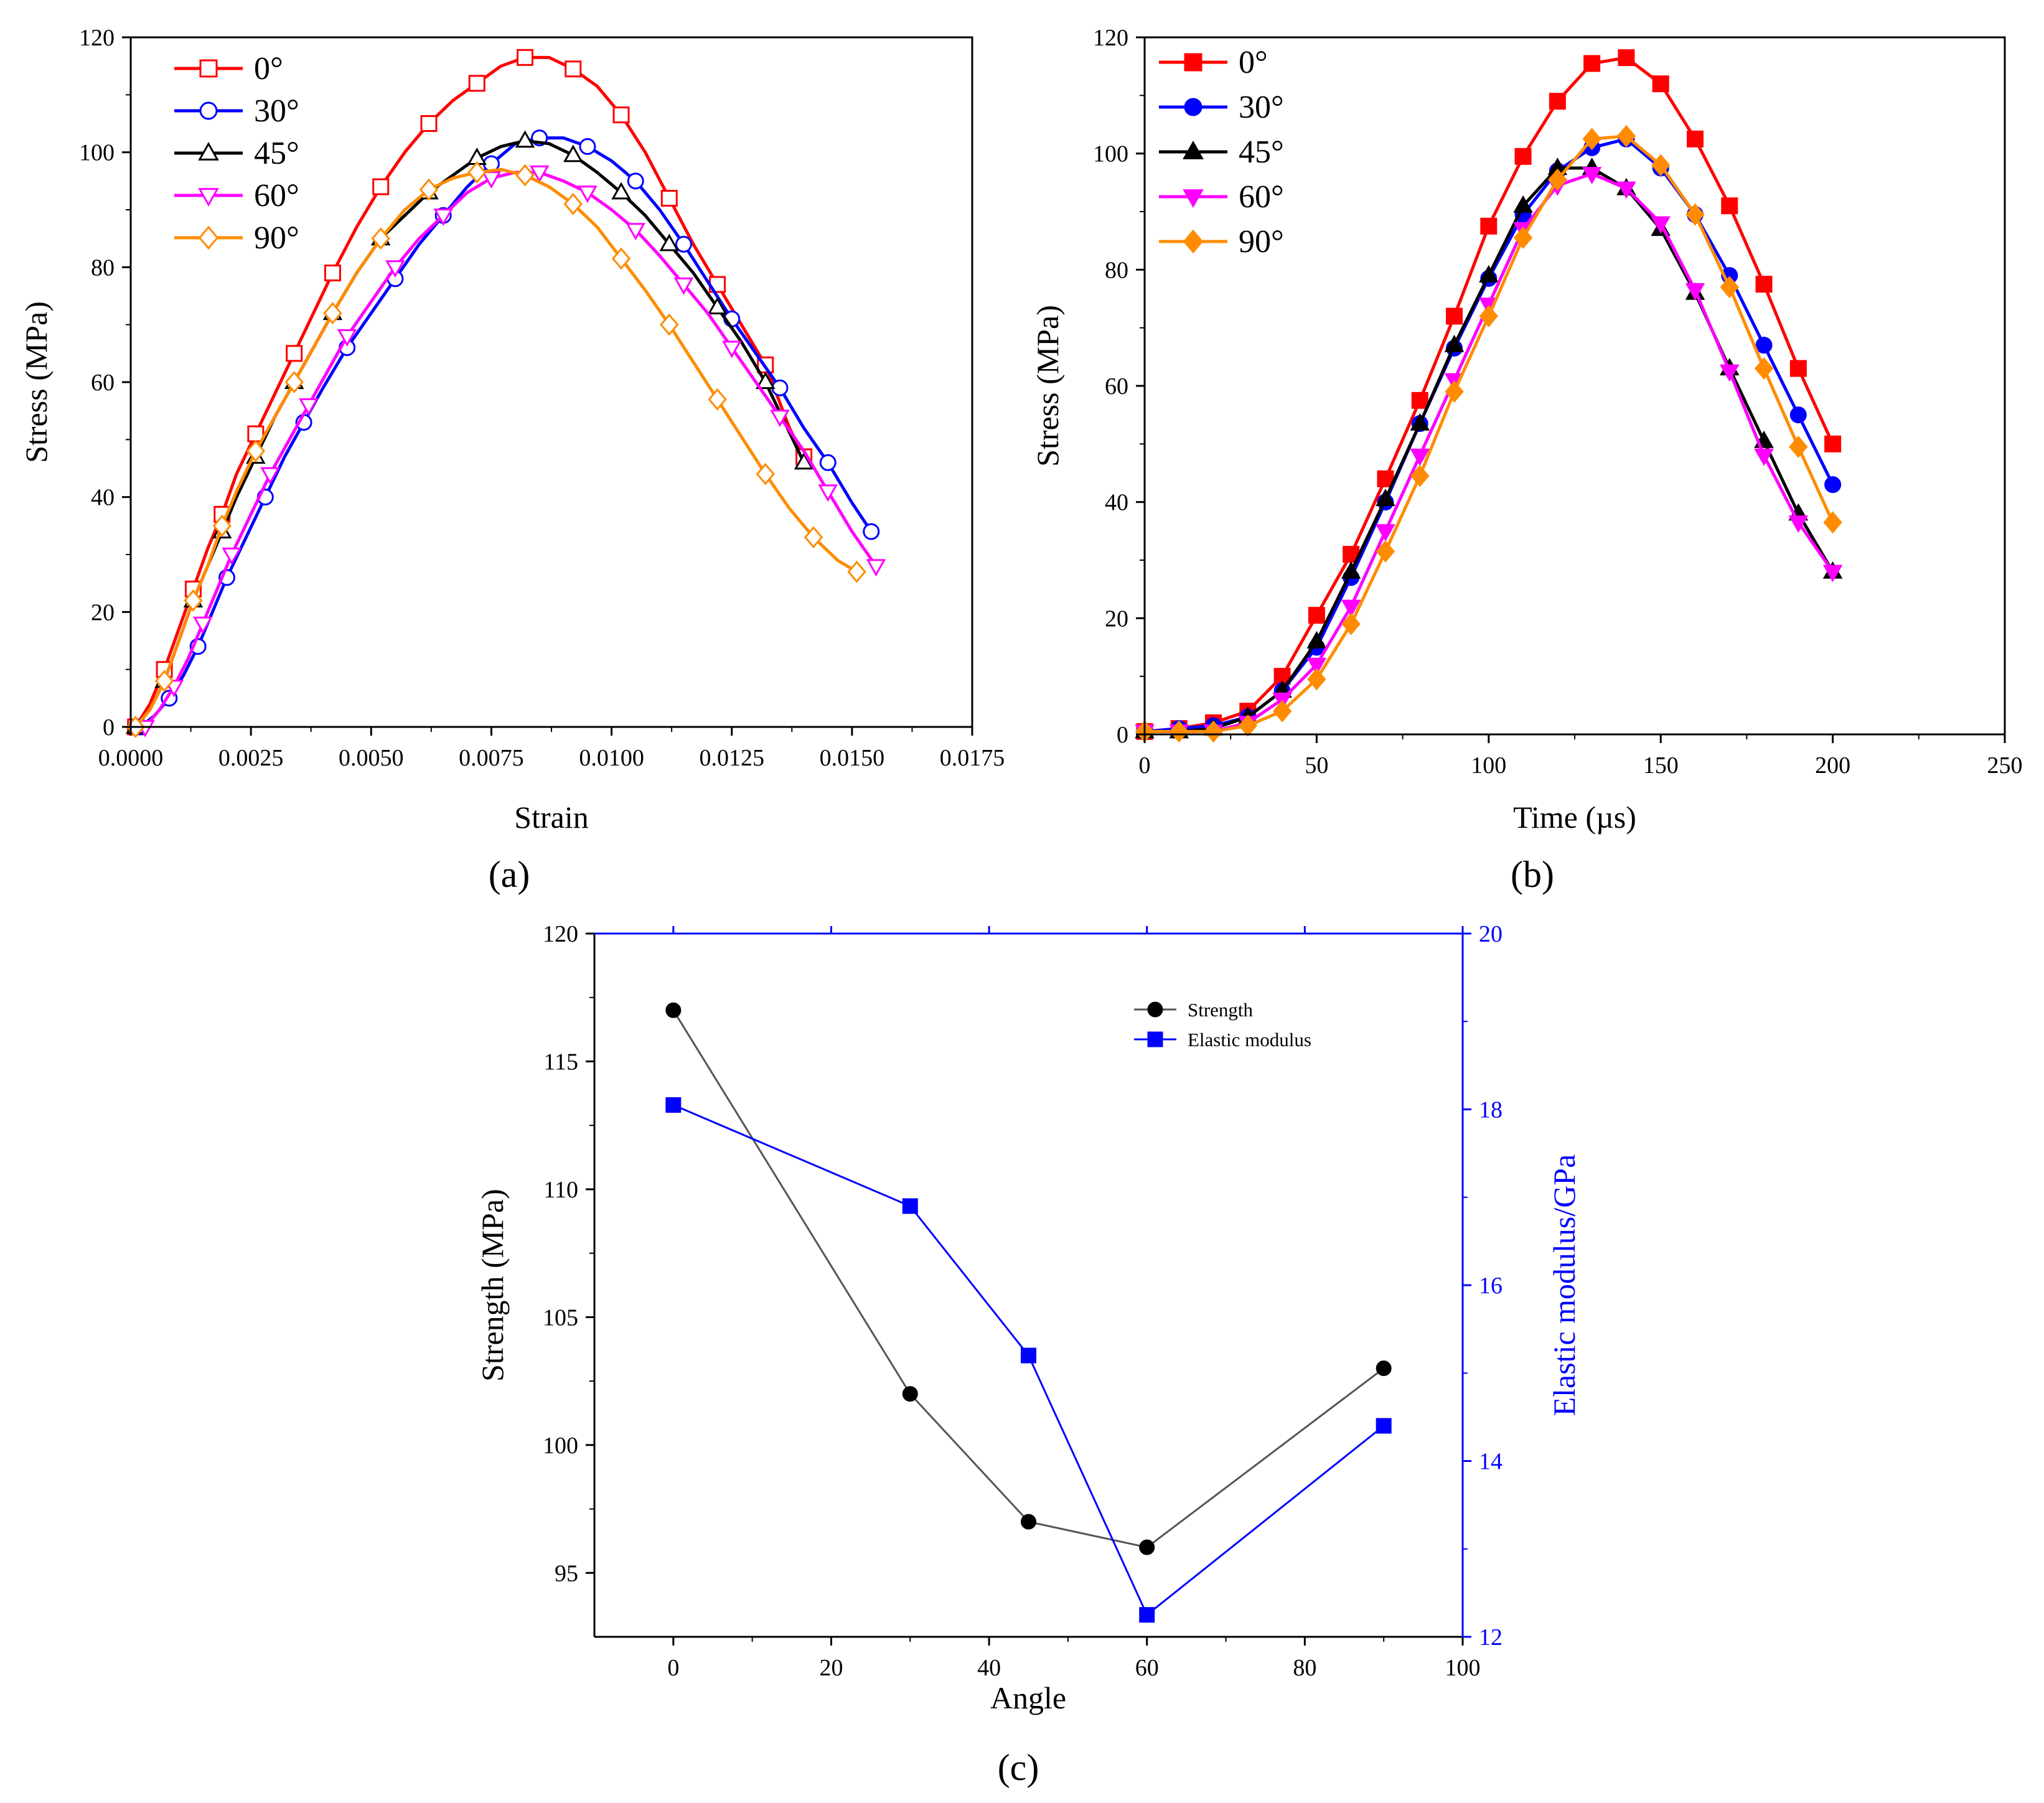  What do you see at coordinates (103, 268) in the screenshot?
I see `y-tick-label: 80` at bounding box center [103, 268].